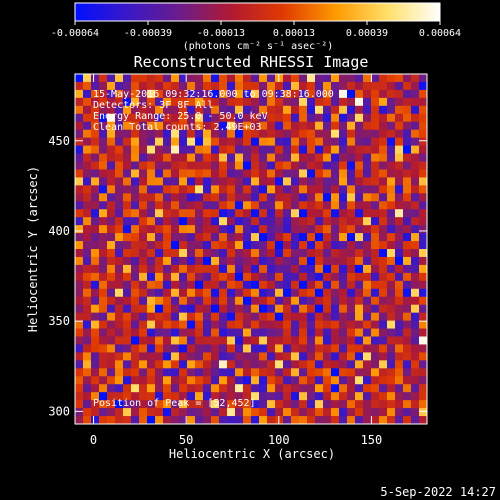 This screenshot has height=500, width=500. Describe the element at coordinates (93, 440) in the screenshot. I see `x-tick-label: 0` at that location.